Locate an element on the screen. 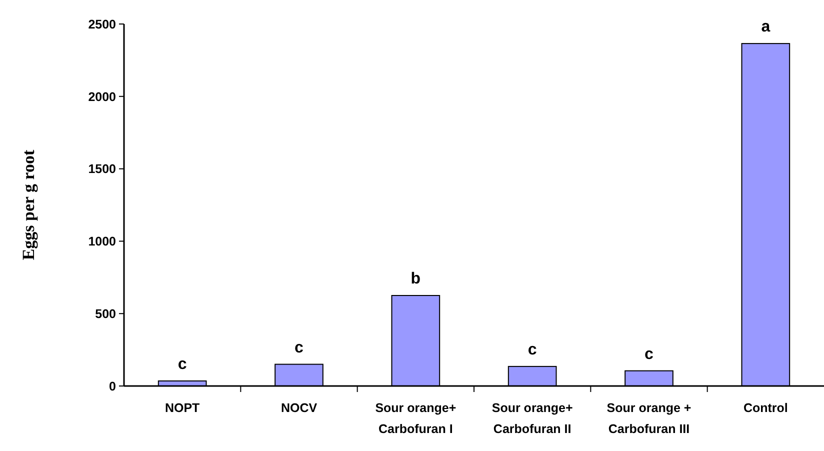 Image resolution: width=824 pixels, height=451 pixels. annotation: b is located at coordinates (415, 279).